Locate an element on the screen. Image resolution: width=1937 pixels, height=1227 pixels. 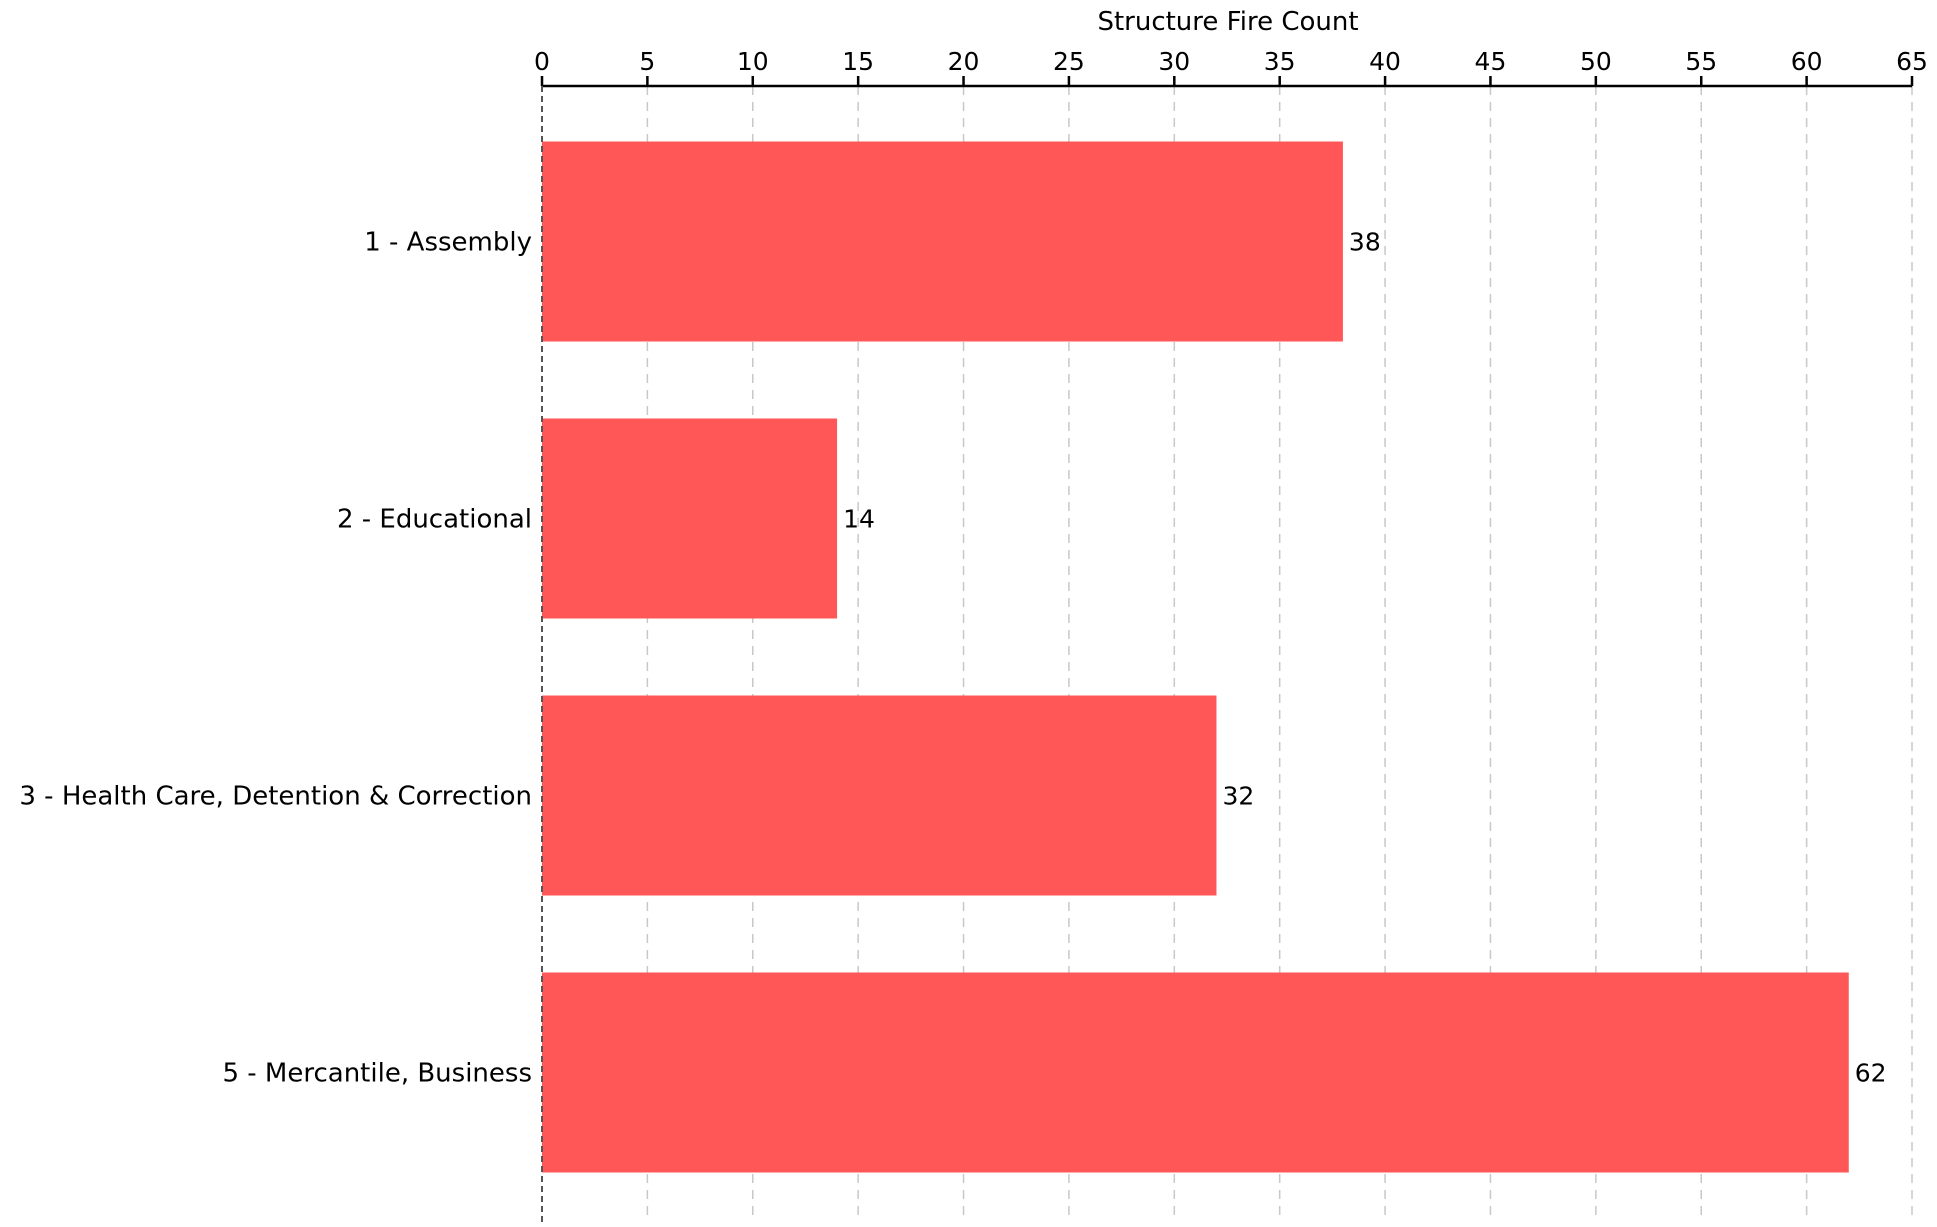
x-tick-label: 5 is located at coordinates (647, 61).